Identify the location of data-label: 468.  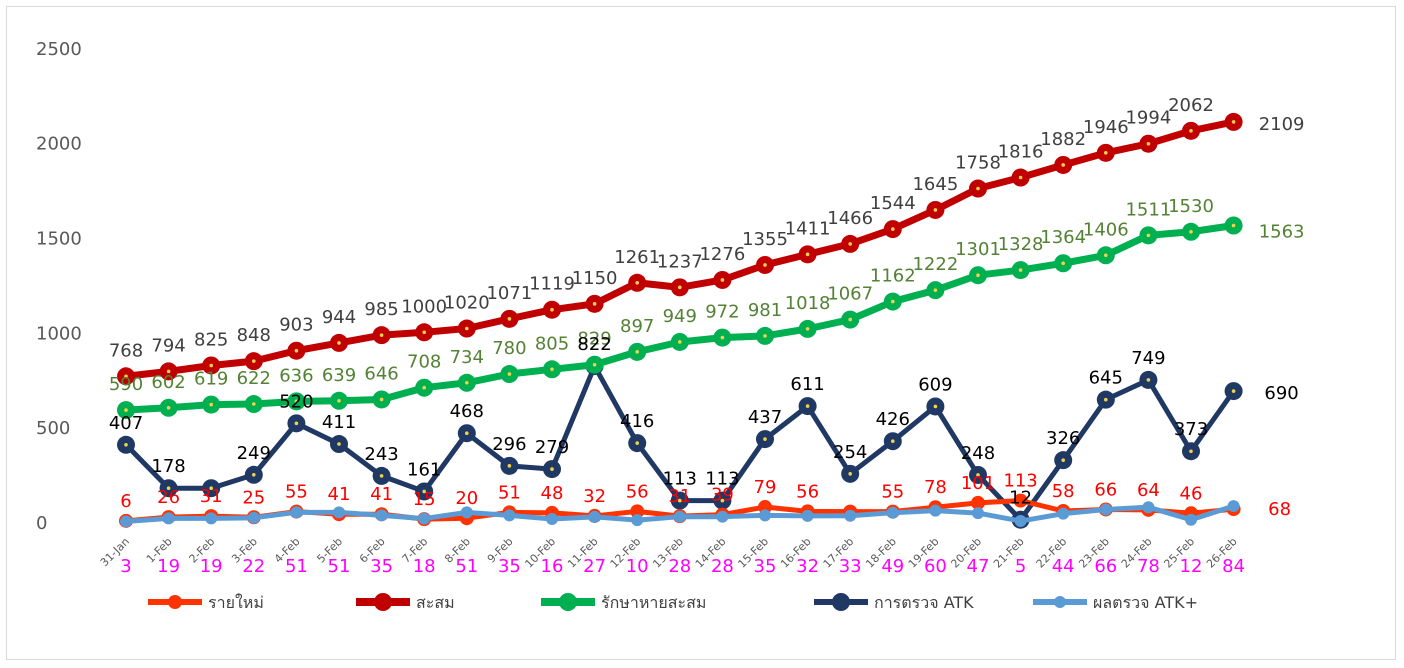
(467, 411).